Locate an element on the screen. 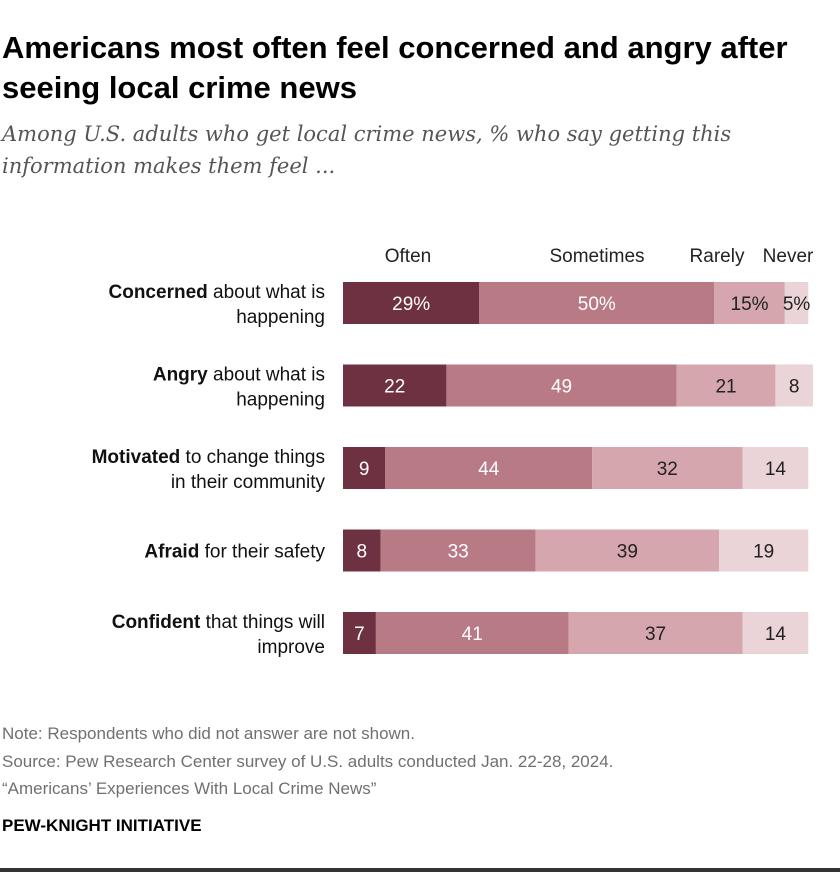 The width and height of the screenshot is (840, 872). value-label: 44 is located at coordinates (489, 469).